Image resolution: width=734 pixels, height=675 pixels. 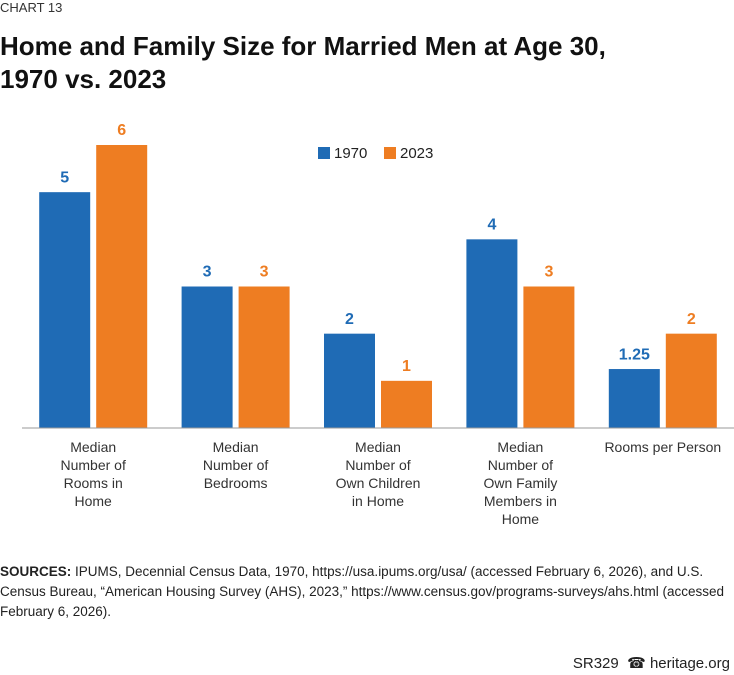 What do you see at coordinates (634, 354) in the screenshot?
I see `value-label: 1.25` at bounding box center [634, 354].